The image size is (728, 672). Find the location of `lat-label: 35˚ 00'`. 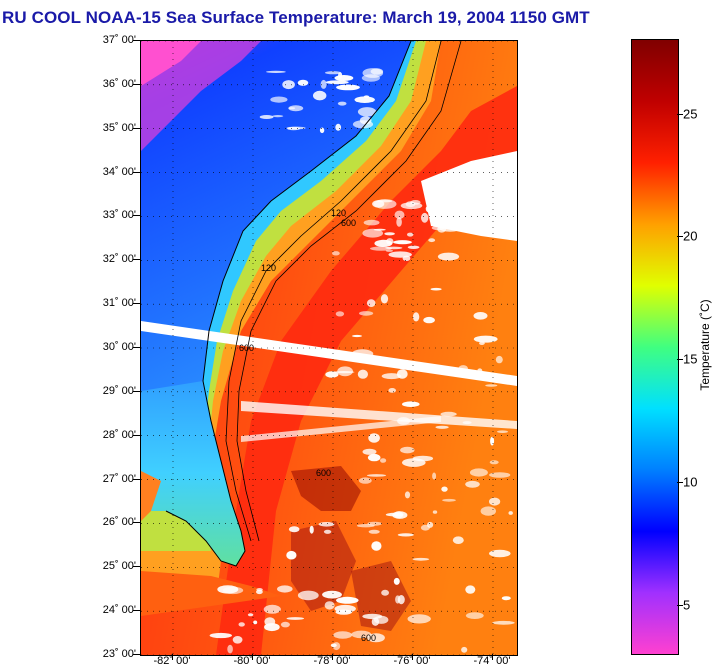

lat-label: 35˚ 00' is located at coordinates (119, 127).